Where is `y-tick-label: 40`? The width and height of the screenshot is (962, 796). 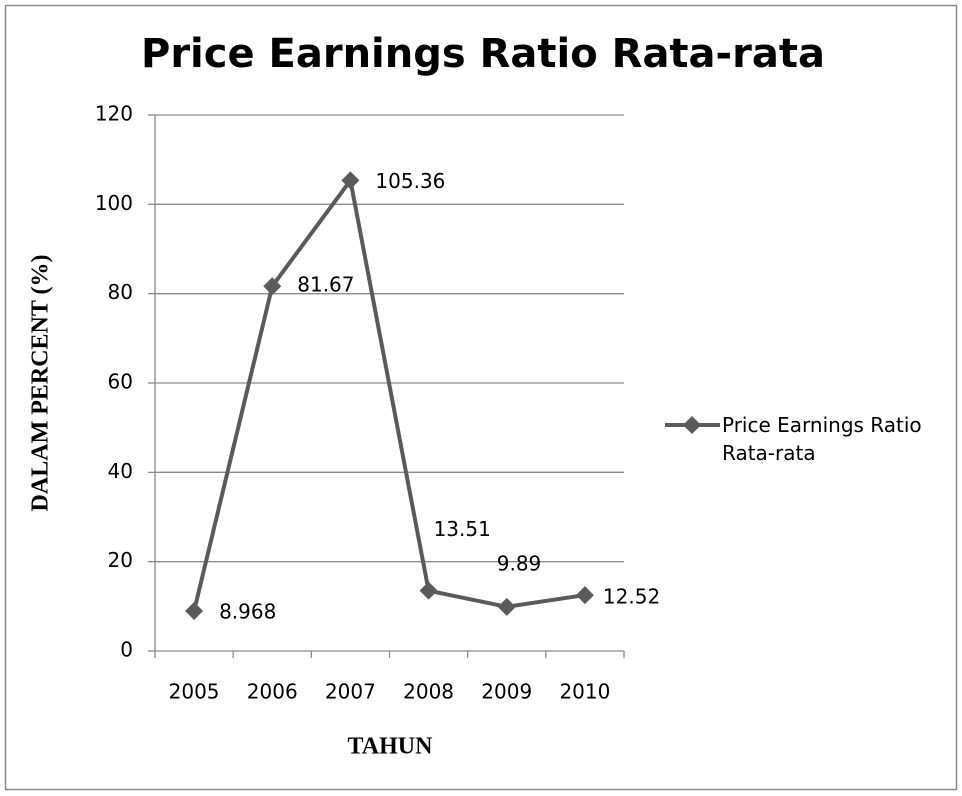
y-tick-label: 40 is located at coordinates (120, 471).